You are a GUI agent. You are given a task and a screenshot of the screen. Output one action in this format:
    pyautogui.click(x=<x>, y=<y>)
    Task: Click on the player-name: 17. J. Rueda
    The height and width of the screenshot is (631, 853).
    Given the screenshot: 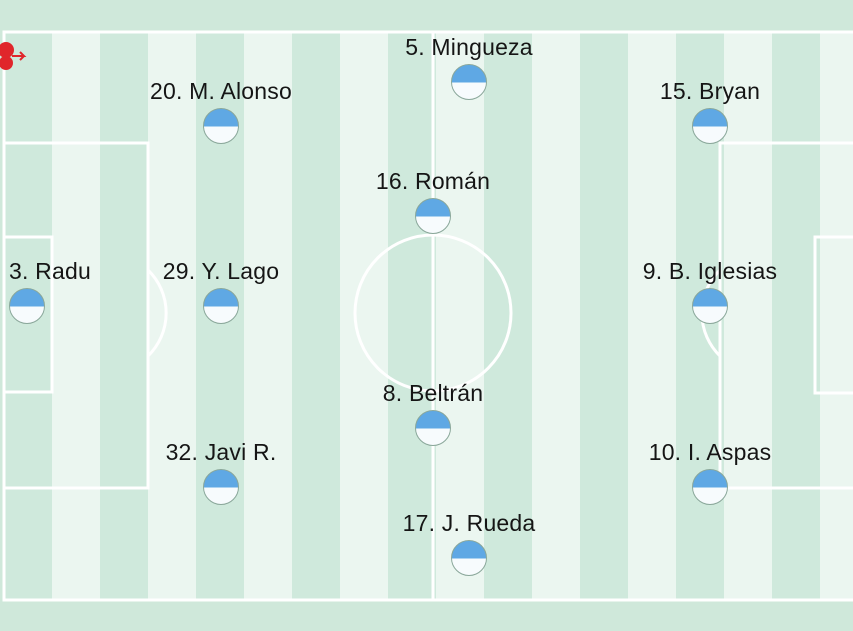 What is the action you would take?
    pyautogui.click(x=469, y=523)
    